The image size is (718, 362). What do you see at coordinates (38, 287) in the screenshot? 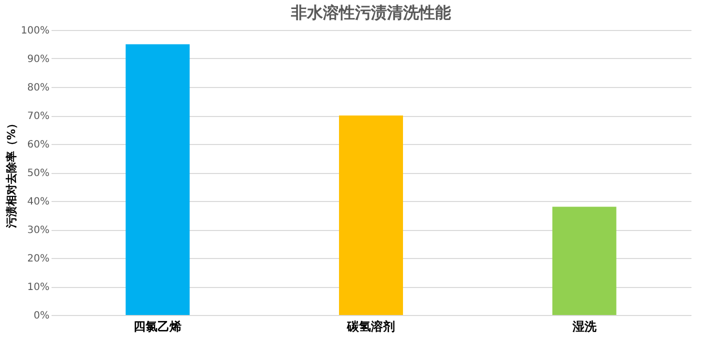
I see `y-tick-label: 10%` at bounding box center [38, 287].